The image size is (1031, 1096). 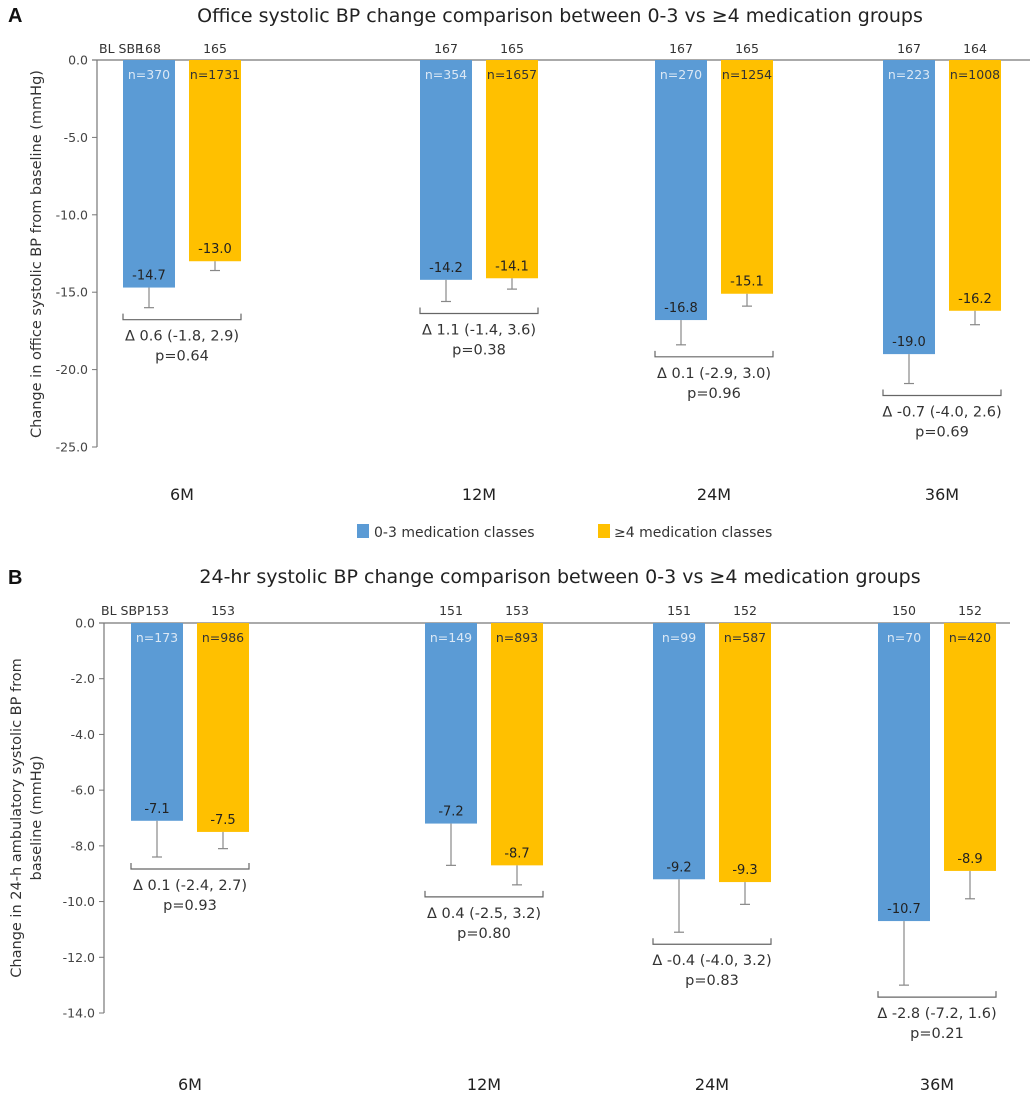 I want to click on p-value-label: p=0.80, so click(x=484, y=934).